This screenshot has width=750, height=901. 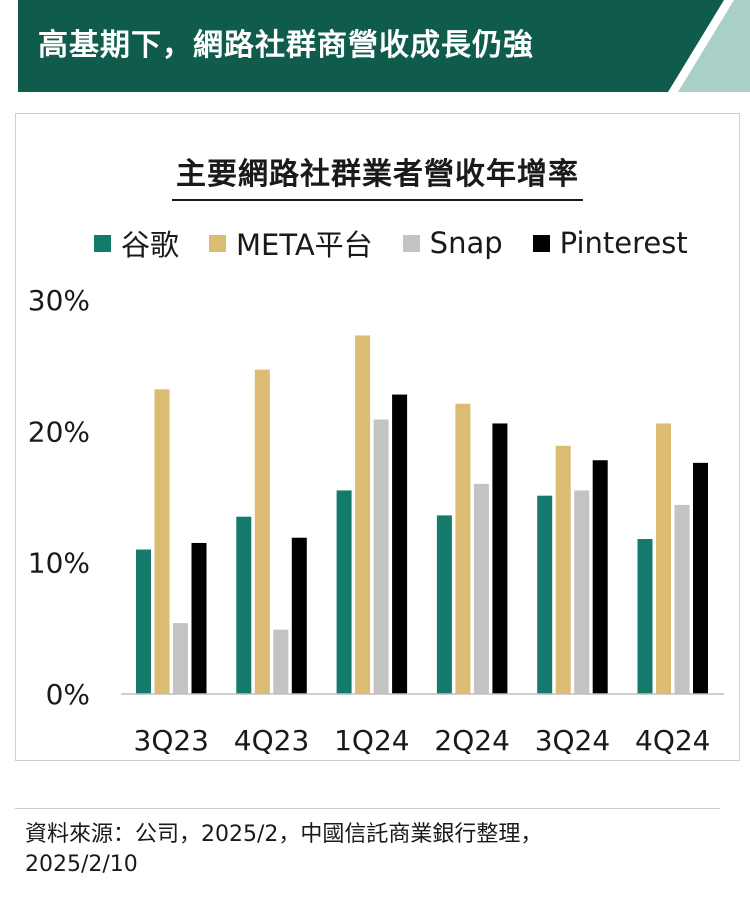 What do you see at coordinates (682, 599) in the screenshot?
I see `bar-snap-4Q24` at bounding box center [682, 599].